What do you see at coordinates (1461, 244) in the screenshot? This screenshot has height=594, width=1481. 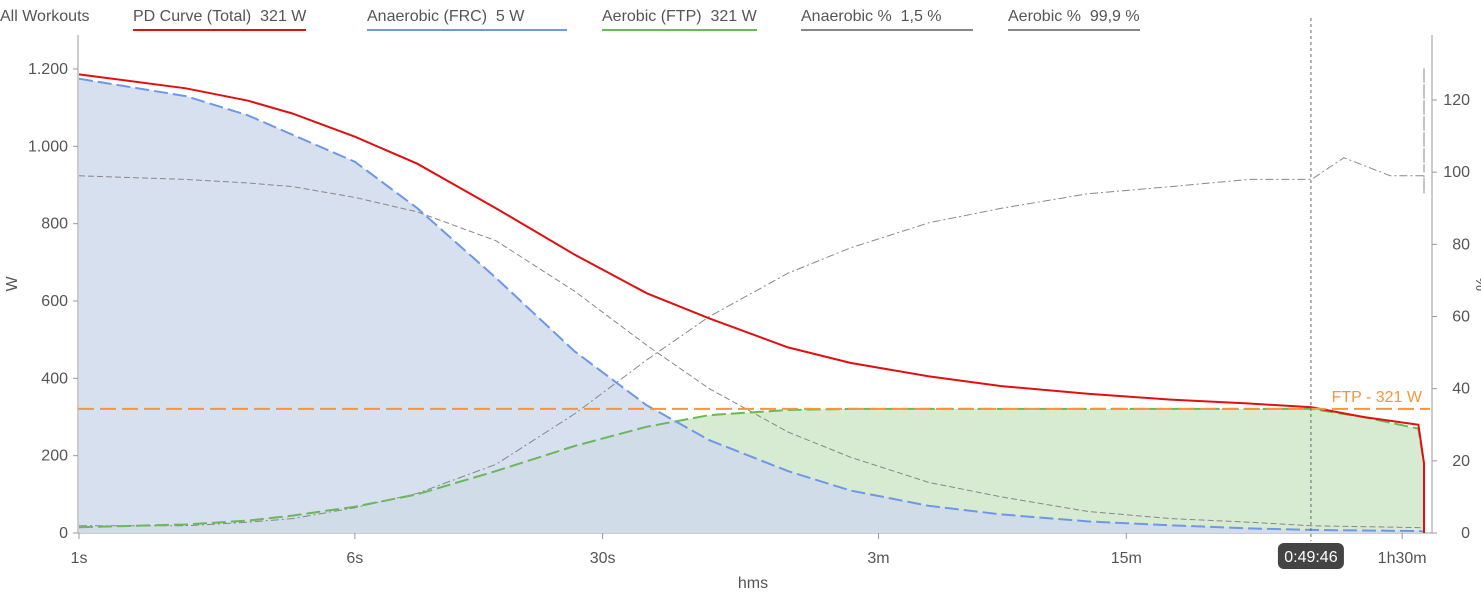 I see `y2-tick-label: 80` at bounding box center [1461, 244].